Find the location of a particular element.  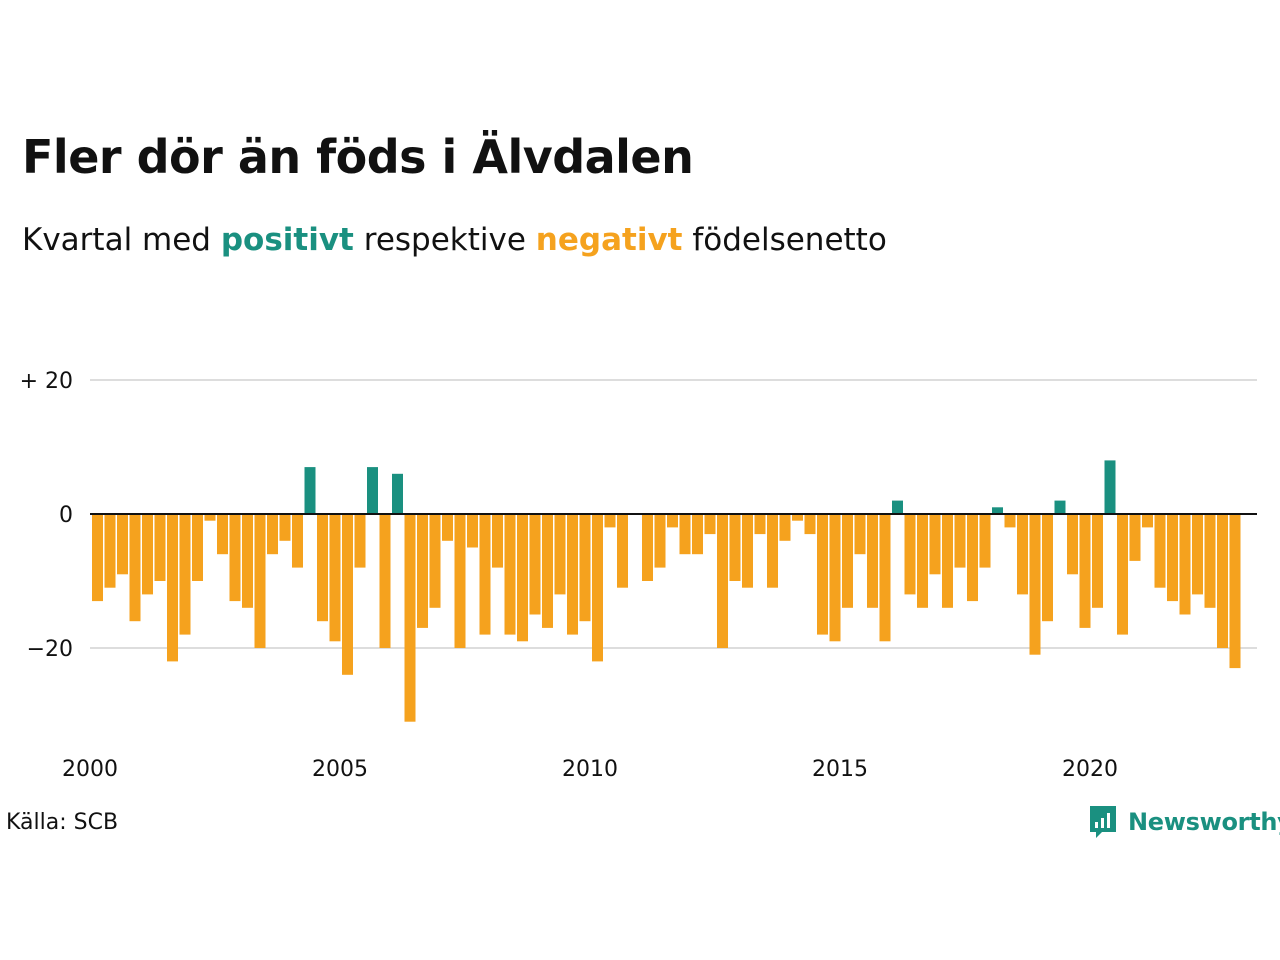

newsworthy-logo-icon is located at coordinates (1103, 822).